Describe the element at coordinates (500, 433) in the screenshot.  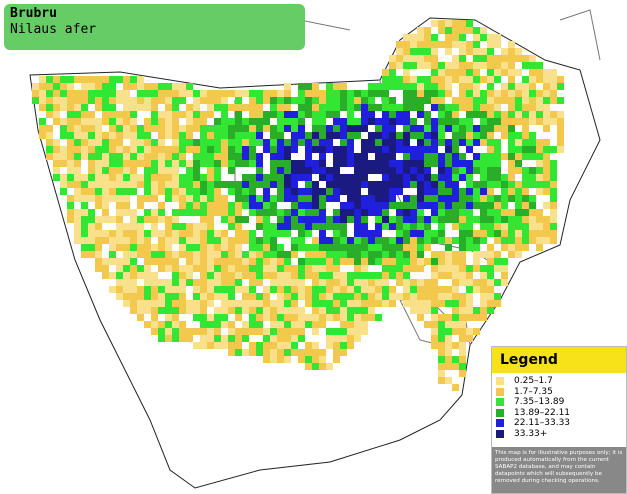
I see `legend-swatch` at that location.